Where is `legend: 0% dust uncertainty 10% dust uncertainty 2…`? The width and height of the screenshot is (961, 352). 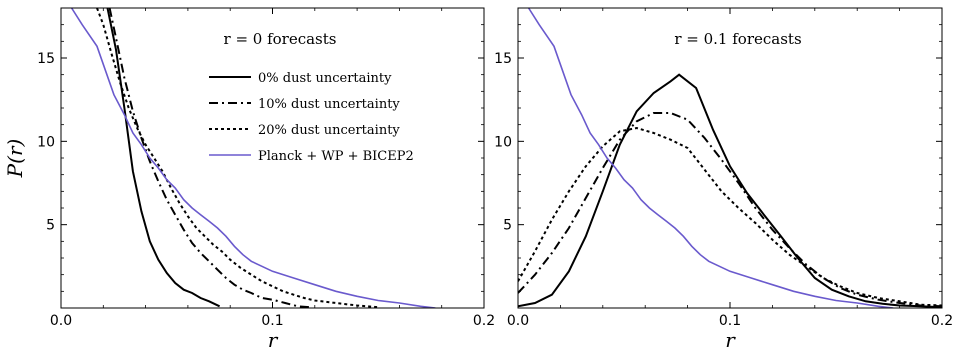
legend: 0% dust uncertainty 10% dust uncertainty 2… is located at coordinates (311, 117).